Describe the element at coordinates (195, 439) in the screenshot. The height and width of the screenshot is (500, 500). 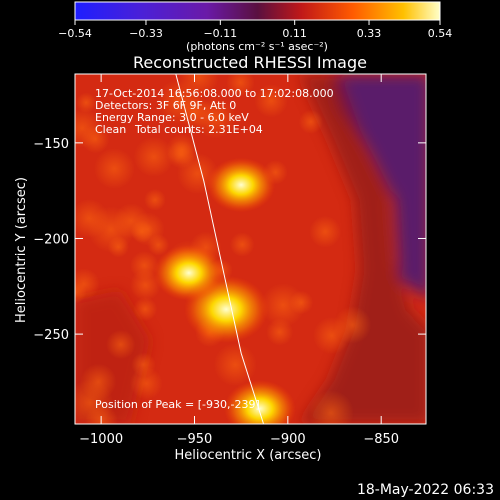
I see `x-tick-label: −950` at that location.